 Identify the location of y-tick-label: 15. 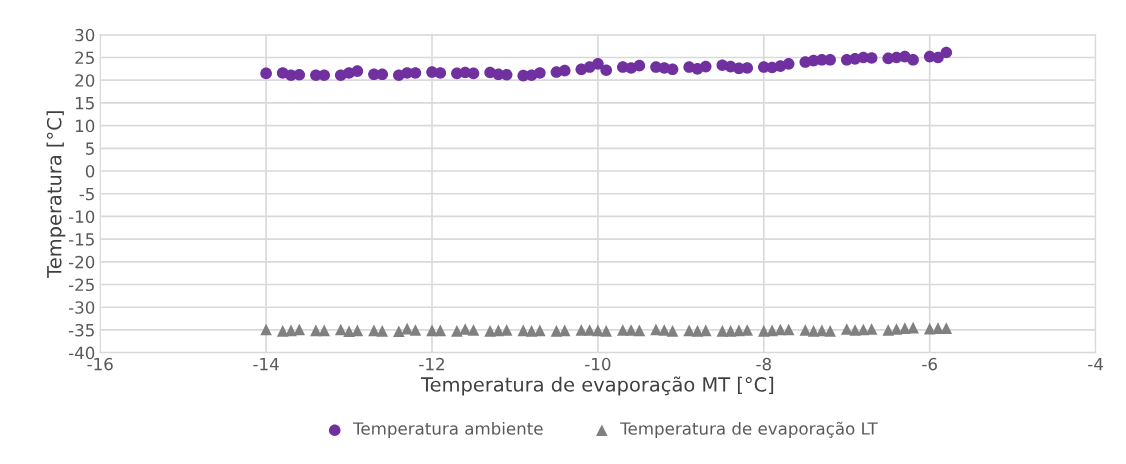
(84, 103).